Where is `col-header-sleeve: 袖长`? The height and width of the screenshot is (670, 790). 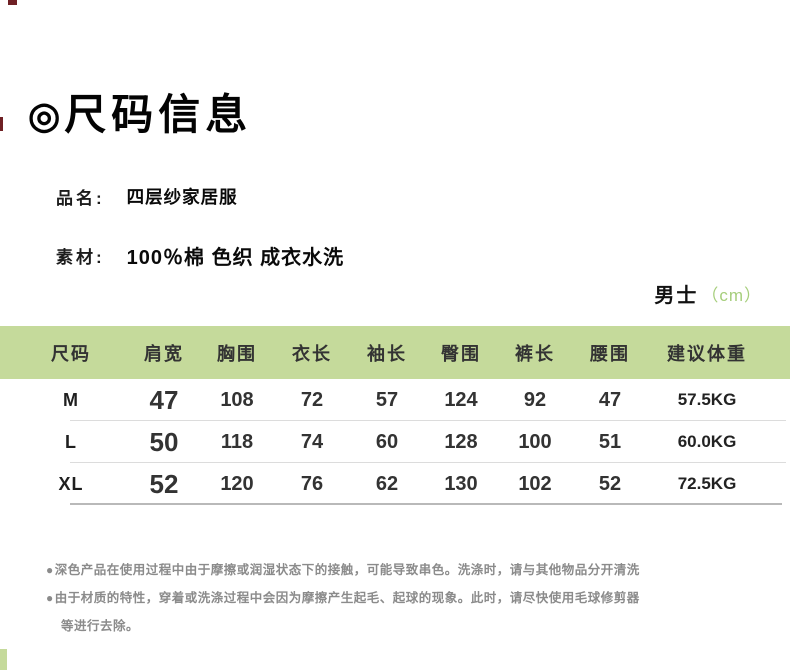 col-header-sleeve: 袖长 is located at coordinates (387, 353).